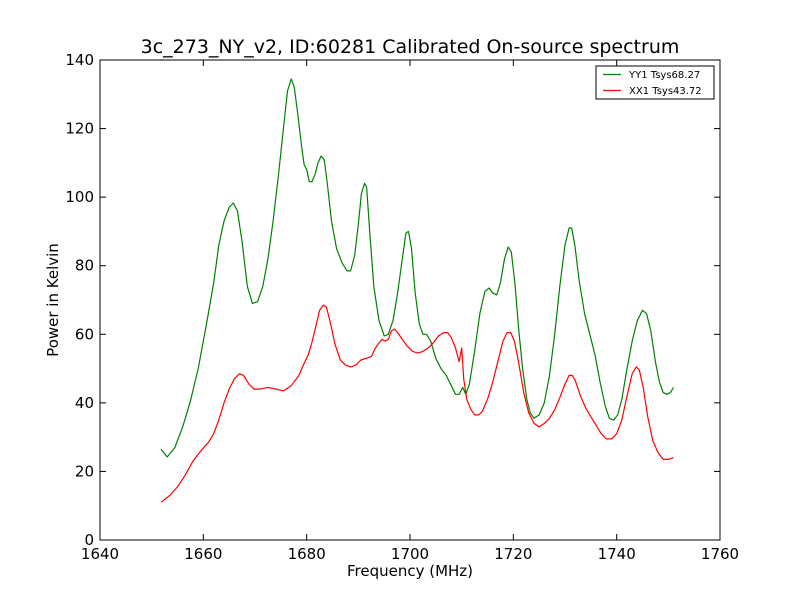 This screenshot has height=600, width=800. I want to click on x-tick-label: 1700, so click(410, 554).